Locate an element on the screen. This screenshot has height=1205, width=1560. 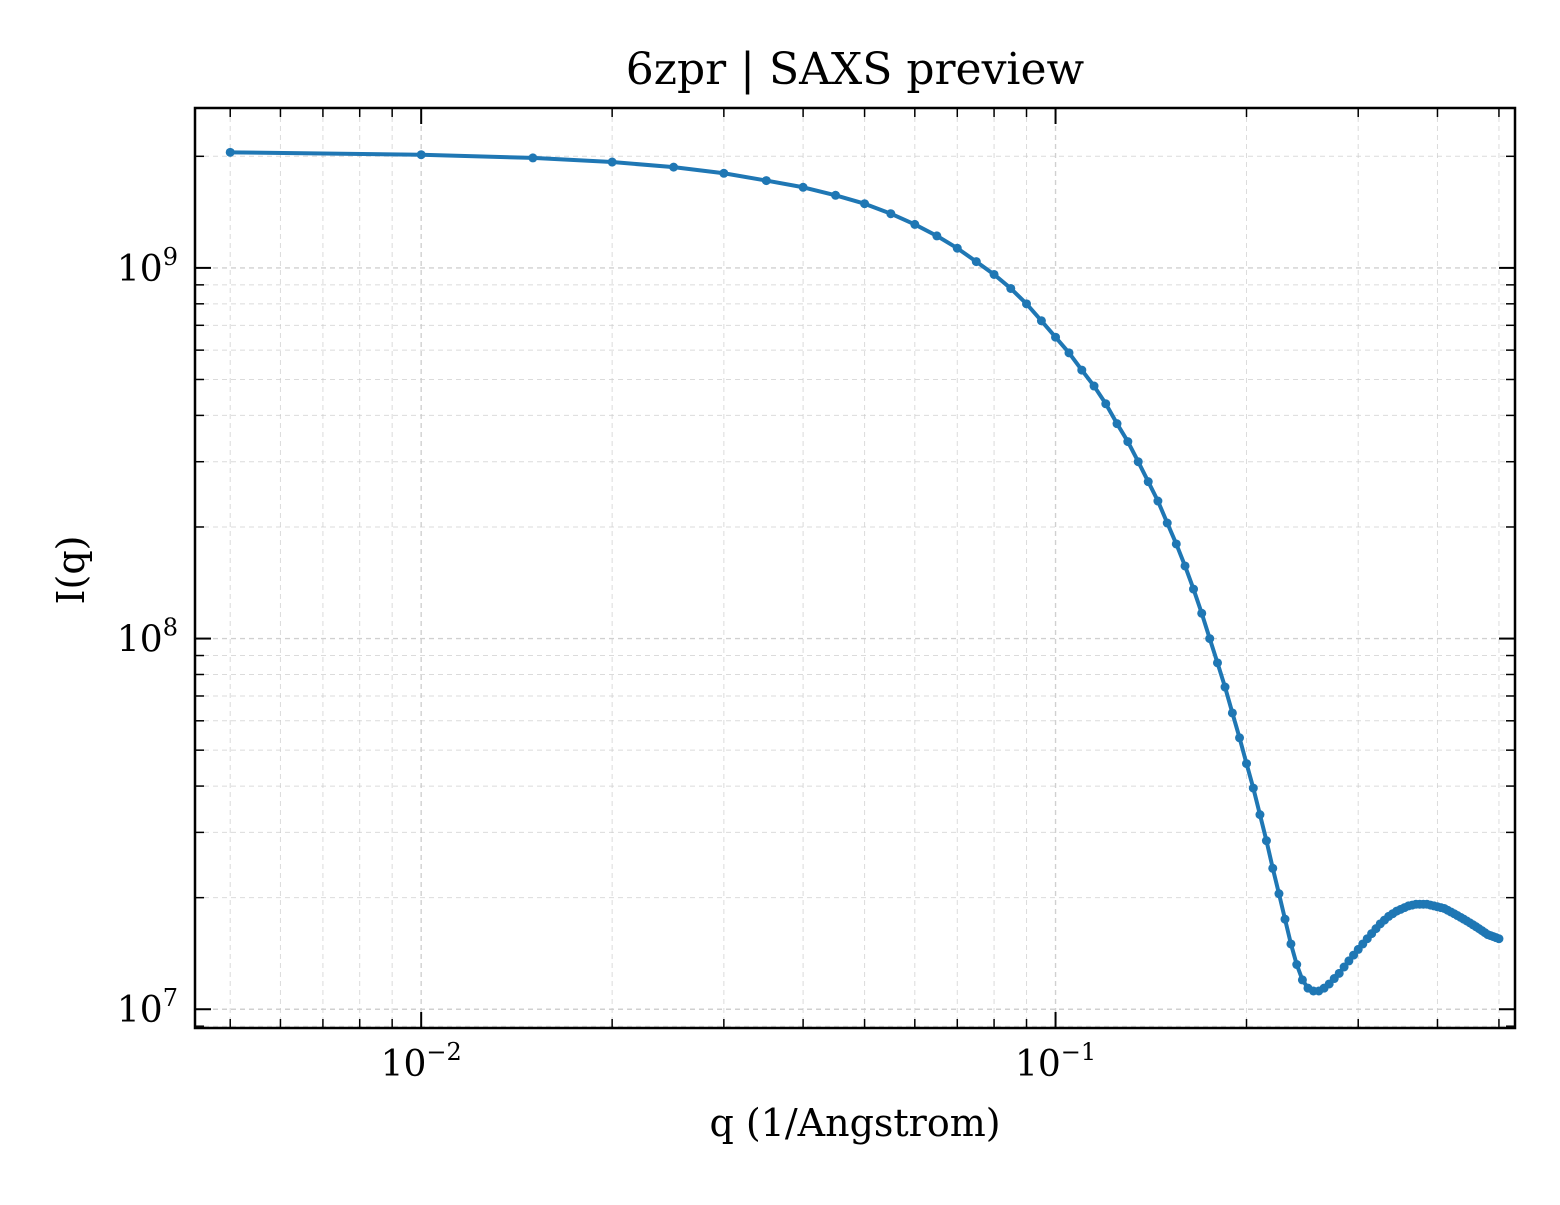
x-tick-label-exp: −2 is located at coordinates (443, 1052).